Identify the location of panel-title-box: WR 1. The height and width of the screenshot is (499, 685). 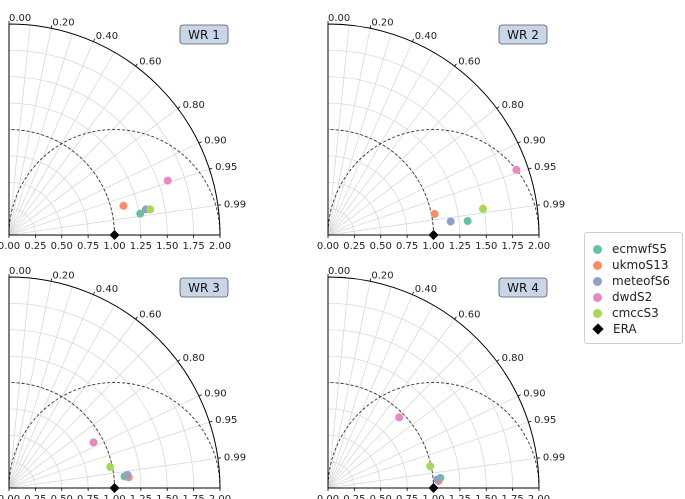
(204, 34).